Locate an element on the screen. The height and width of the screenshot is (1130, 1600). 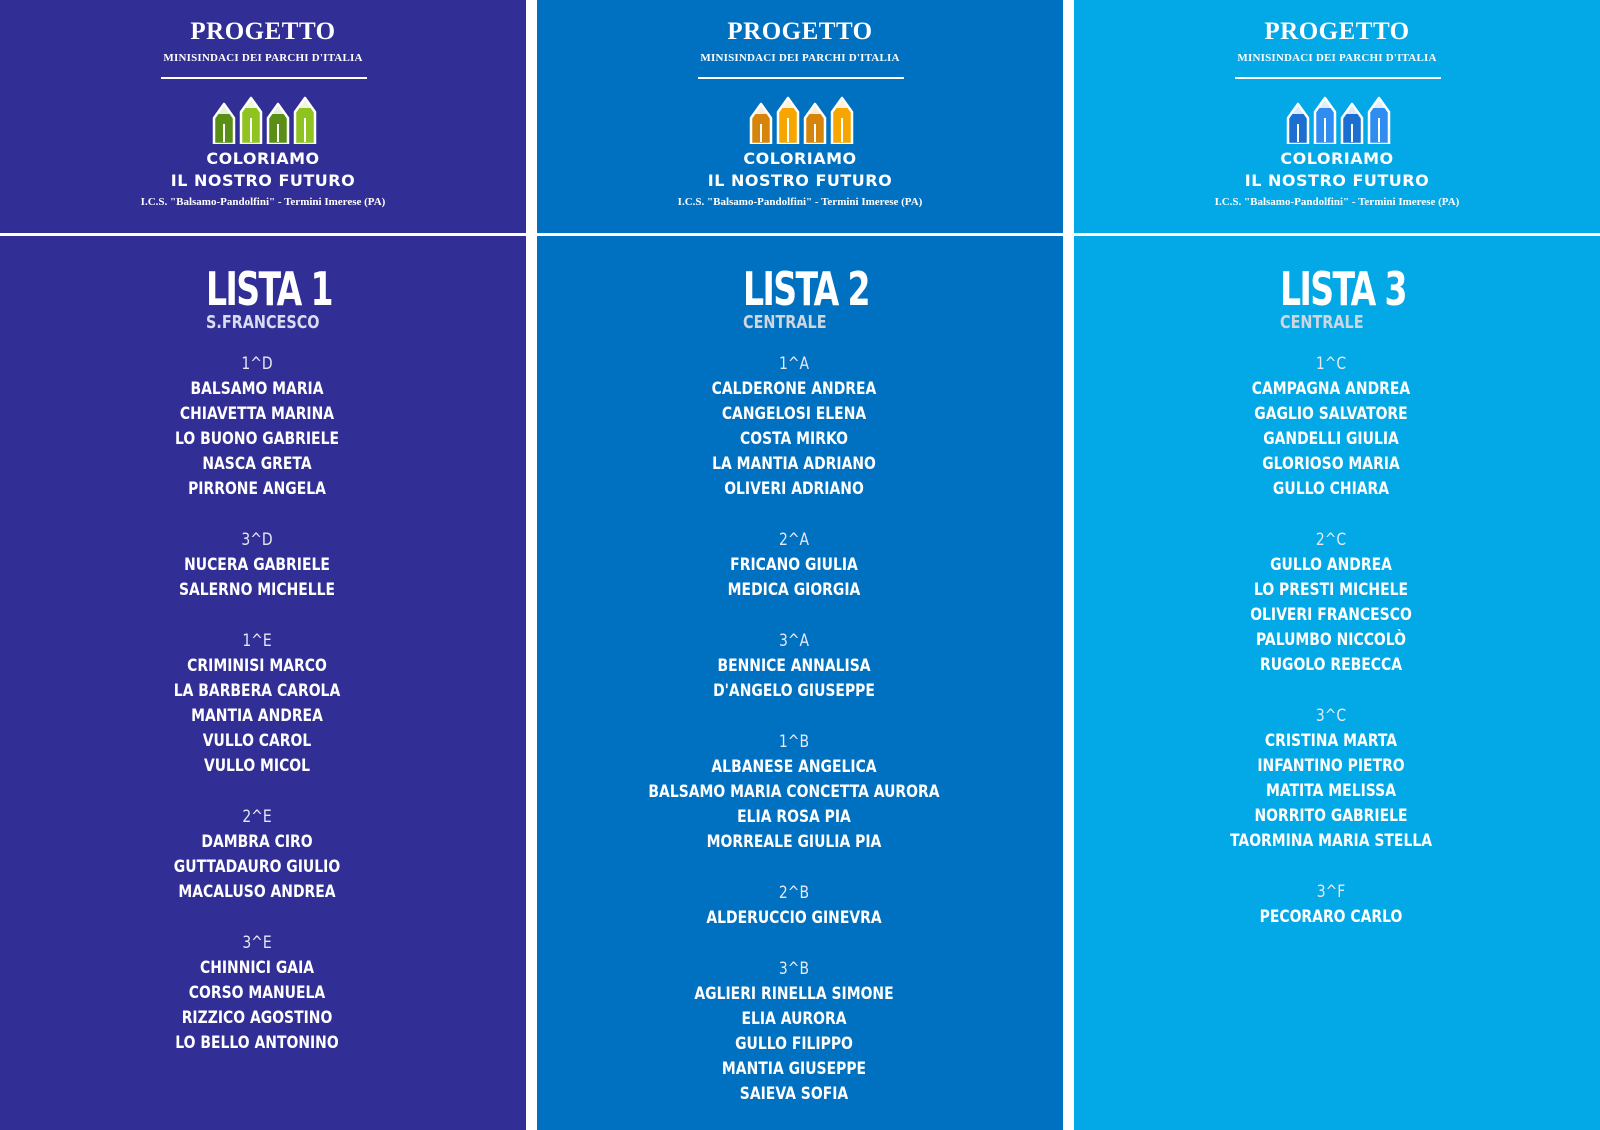
class-group: 3^D NUCERA GABRIELE SALERNO MICHELLE is located at coordinates (257, 565).